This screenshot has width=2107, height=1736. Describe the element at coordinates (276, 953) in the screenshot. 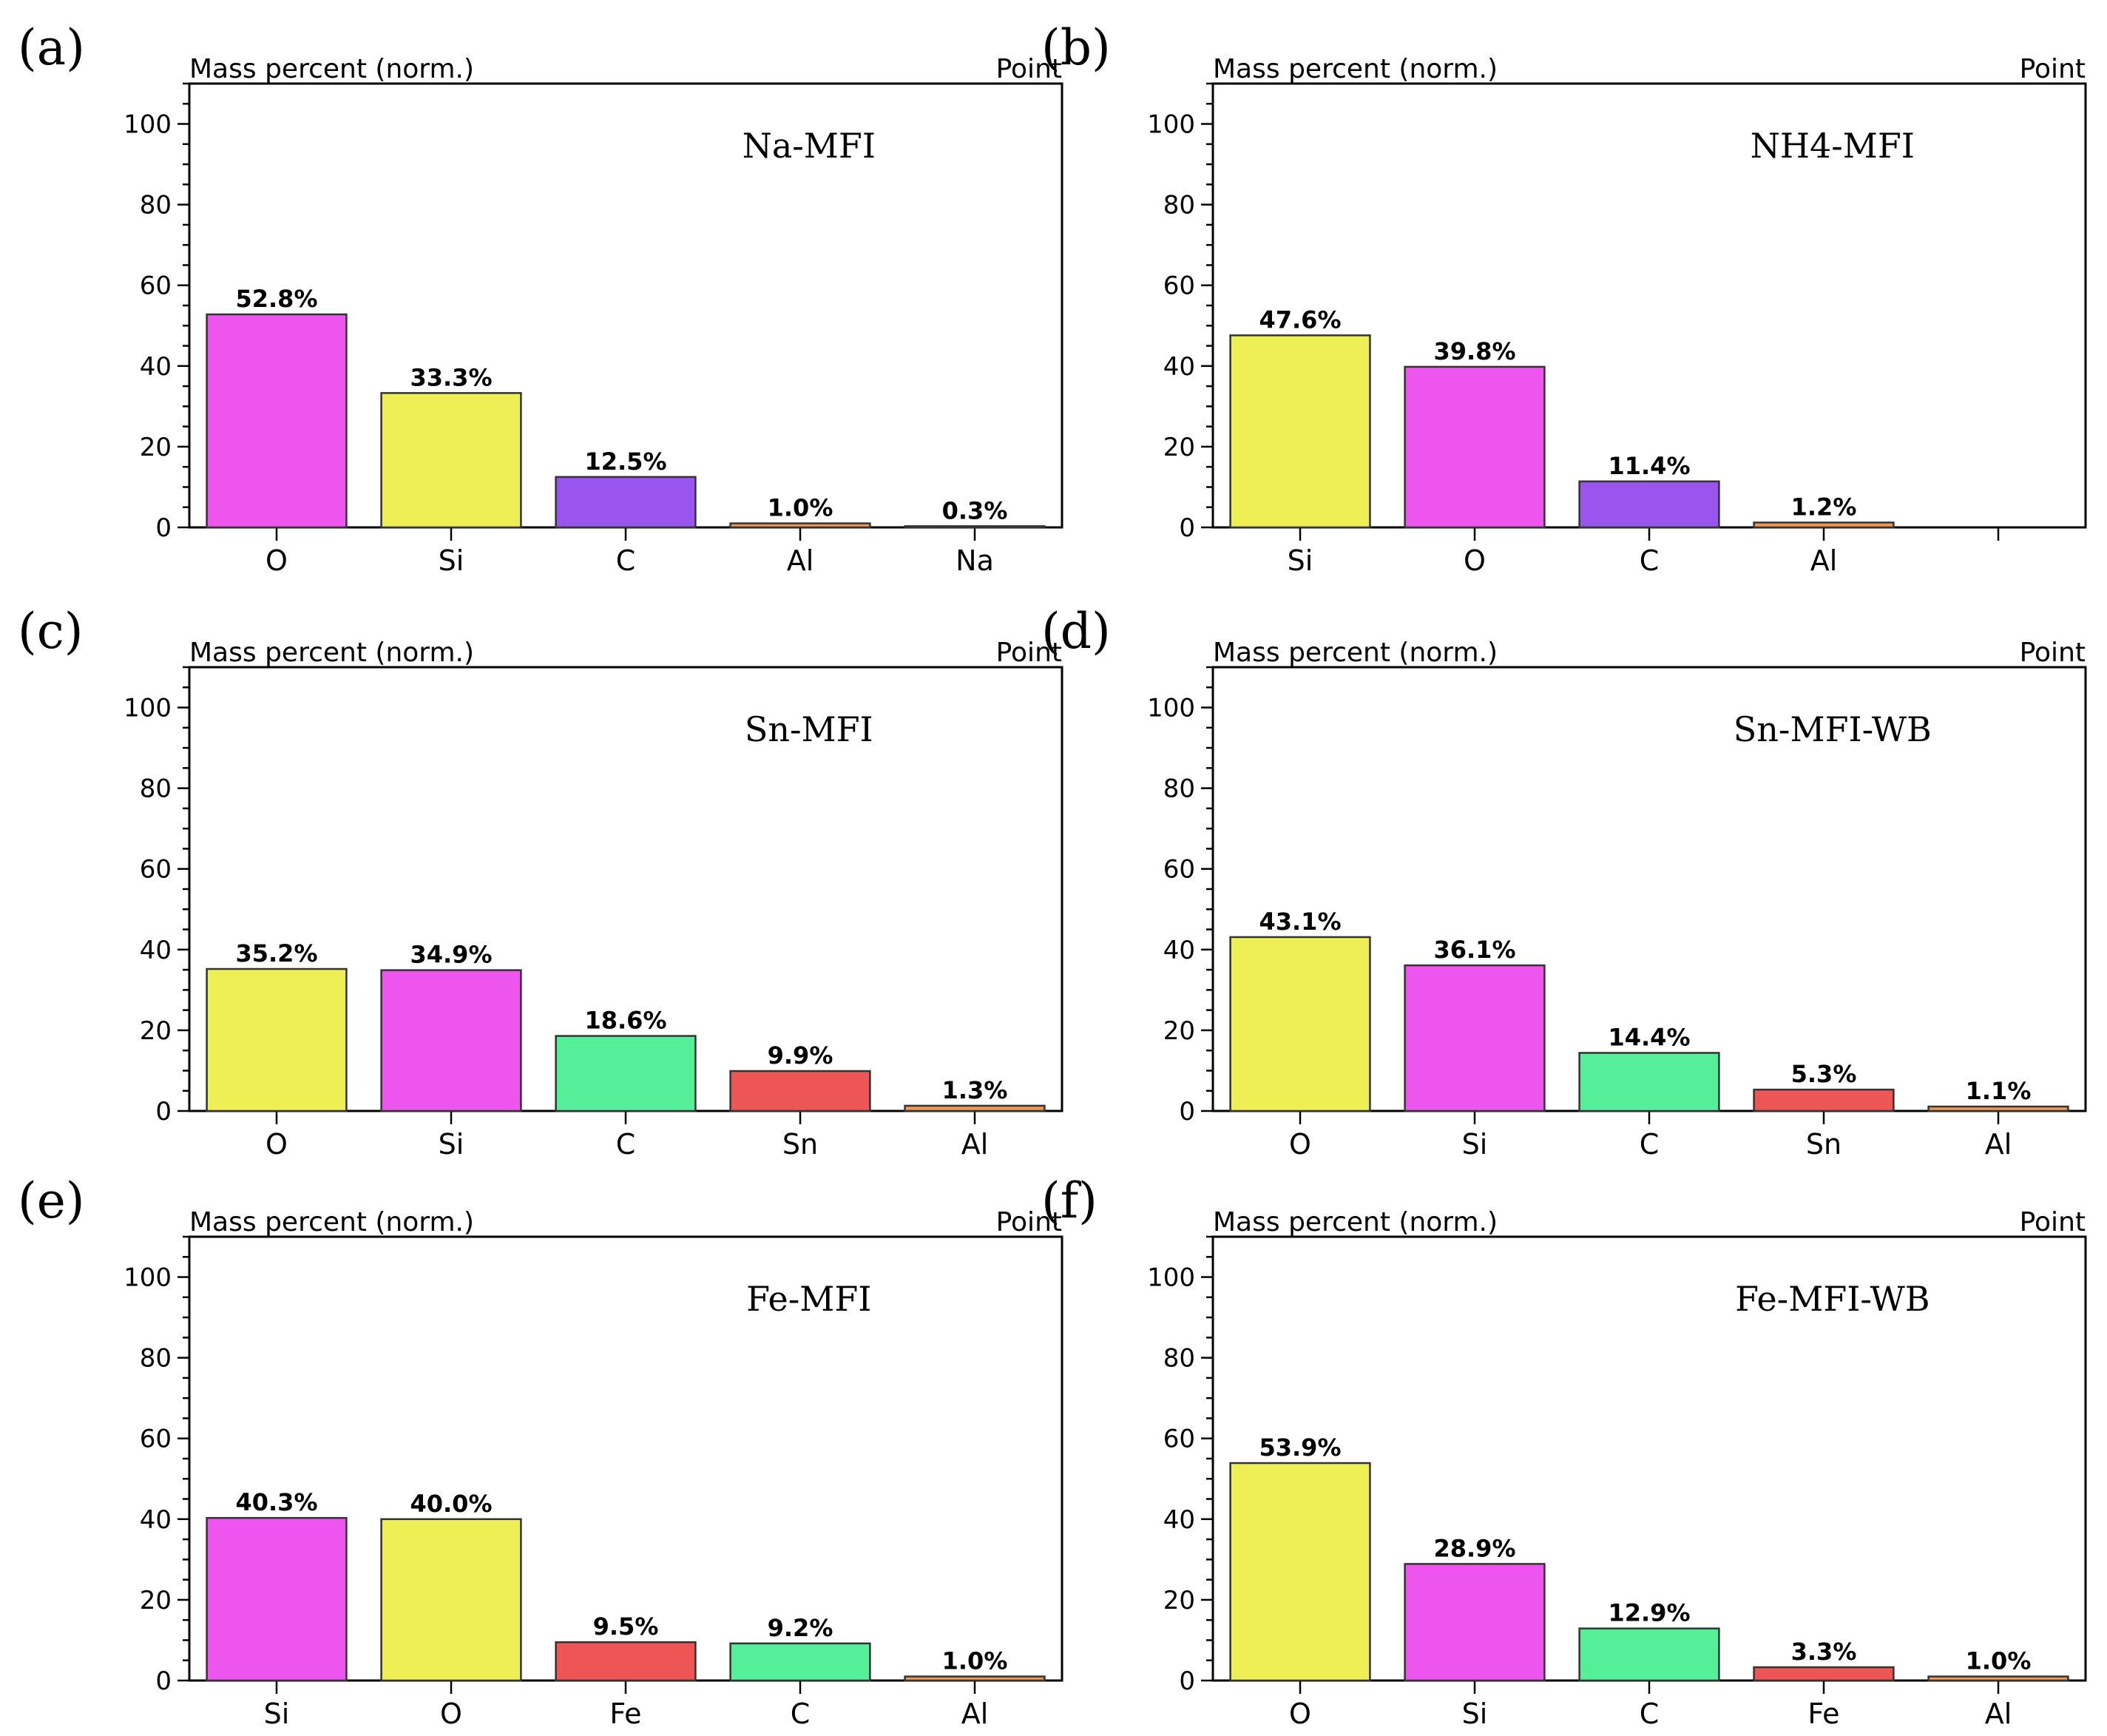

I see `bar-value-label: 35.2%` at that location.